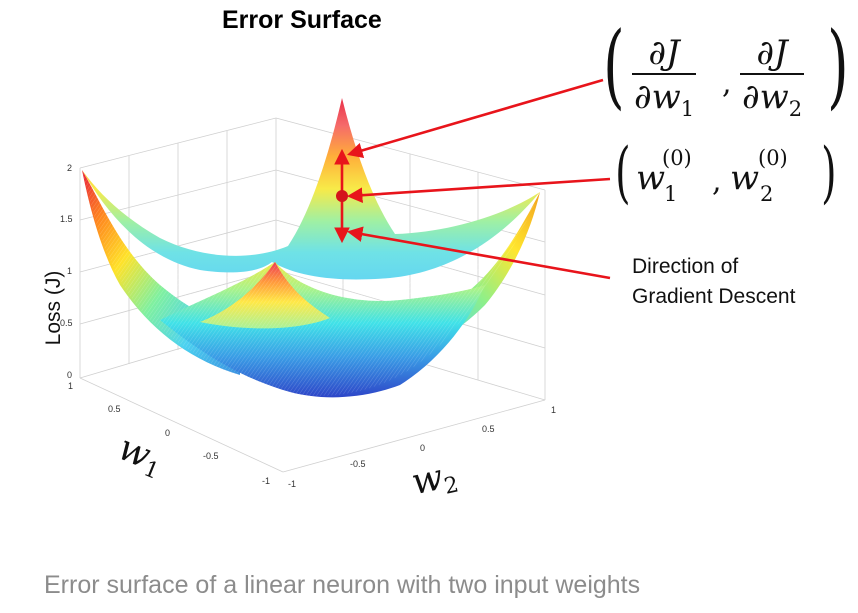 This screenshot has width=858, height=613. I want to click on arrow-to-descent-note, so click(478, 253).